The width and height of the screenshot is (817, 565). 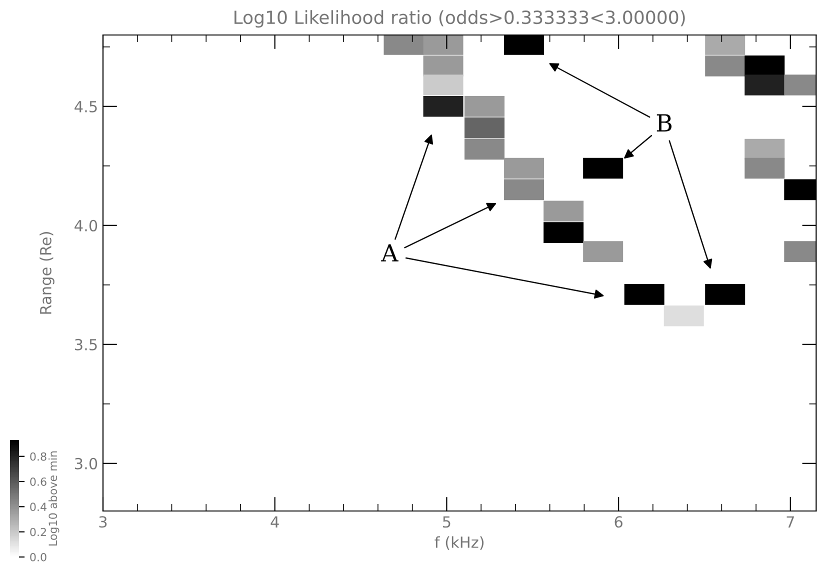 What do you see at coordinates (86, 226) in the screenshot?
I see `y-tick-label: 4.0` at bounding box center [86, 226].